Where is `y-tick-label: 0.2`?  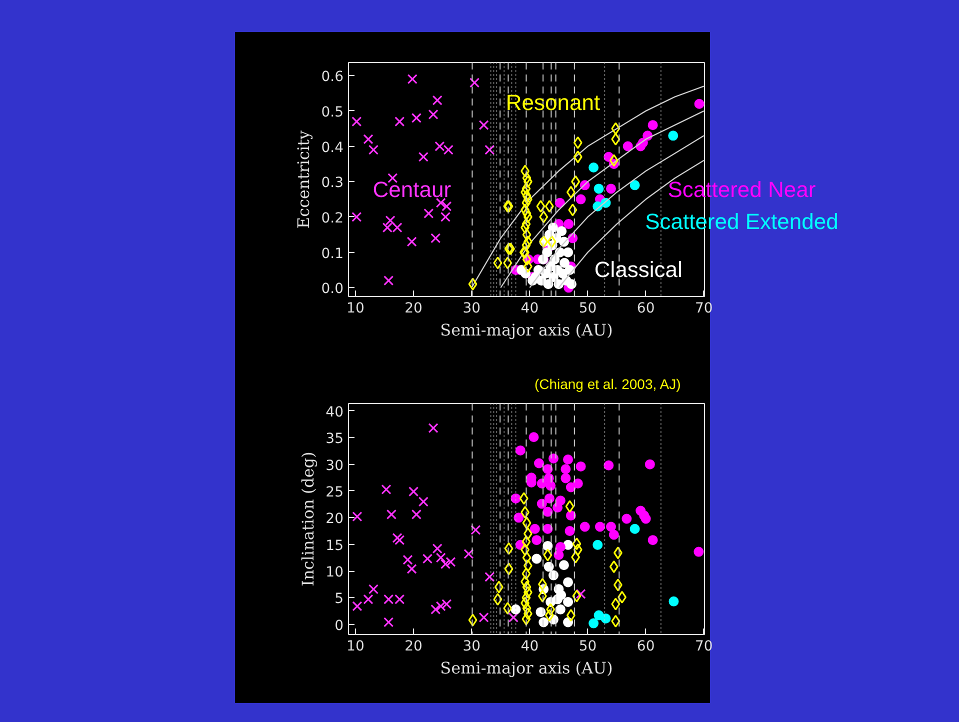 y-tick-label: 0.2 is located at coordinates (332, 218).